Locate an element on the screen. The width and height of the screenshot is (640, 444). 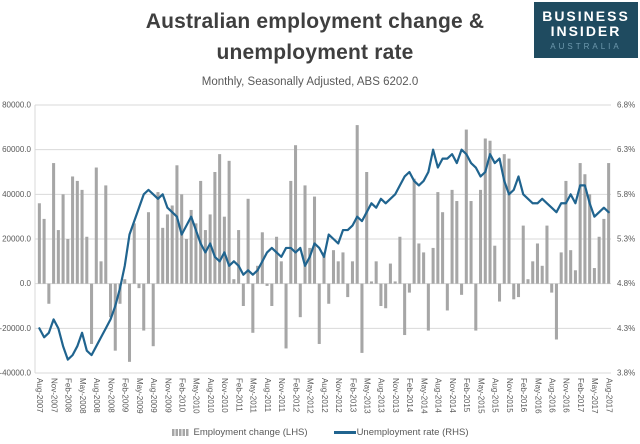
y-axis-label-left: 20000.0 is located at coordinates (16, 239).